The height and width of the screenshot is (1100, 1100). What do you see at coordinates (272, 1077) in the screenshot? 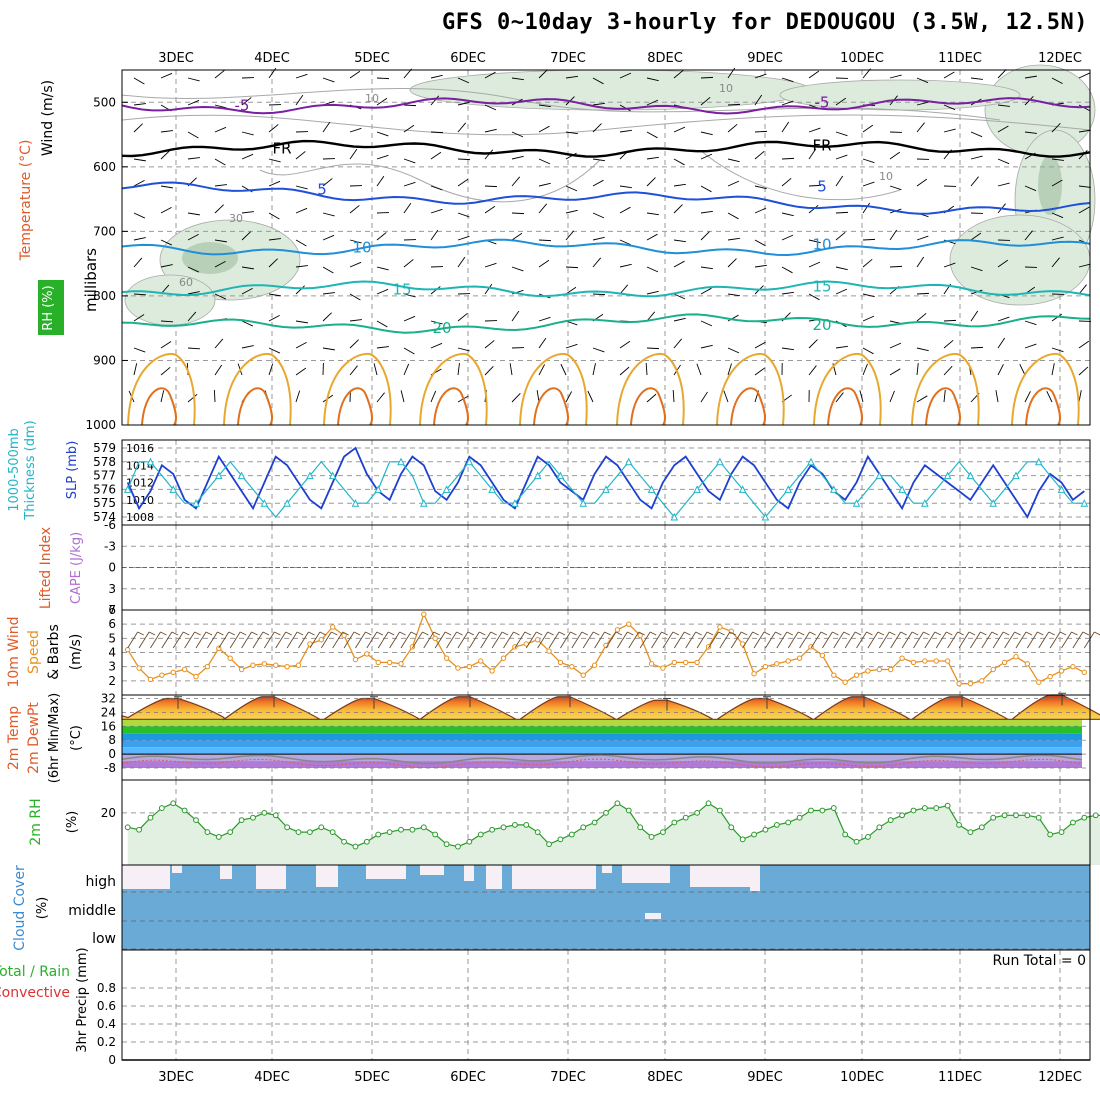
I see `date-label-bottom: 4DEC` at bounding box center [272, 1077].